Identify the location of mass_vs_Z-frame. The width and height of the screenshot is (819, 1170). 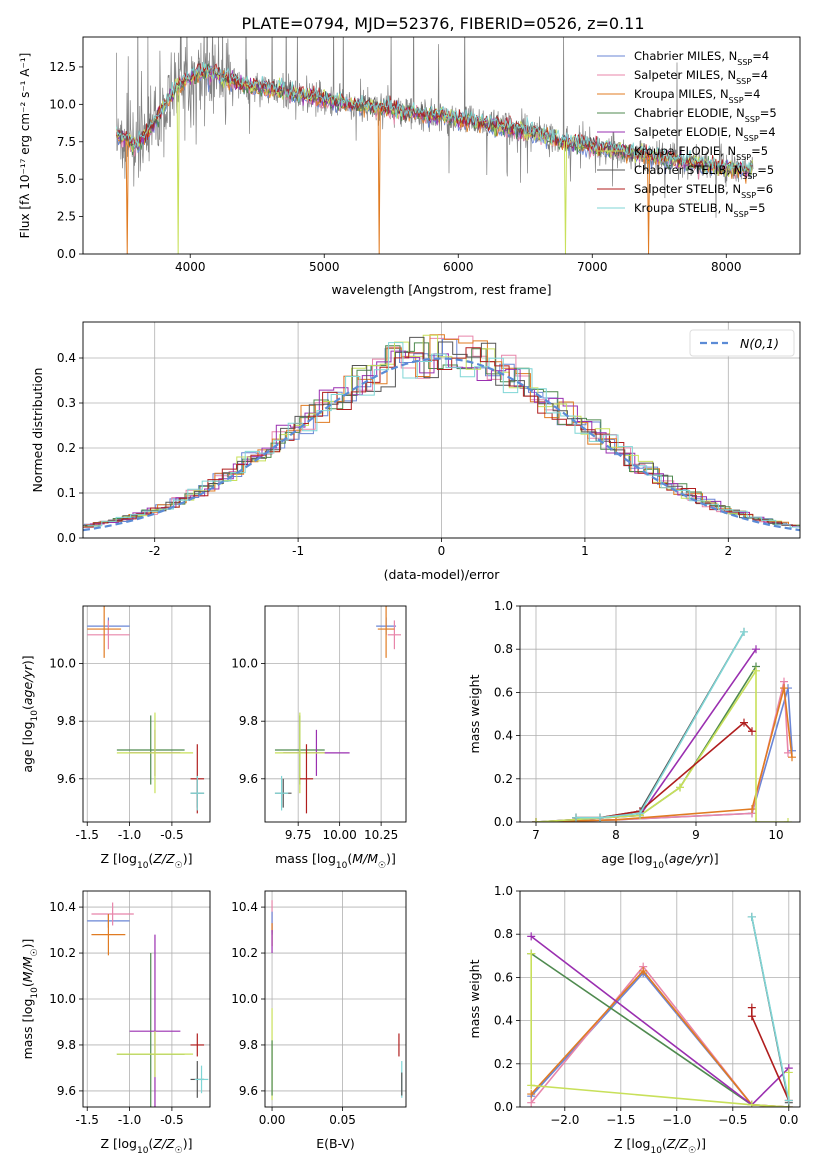
(146, 999).